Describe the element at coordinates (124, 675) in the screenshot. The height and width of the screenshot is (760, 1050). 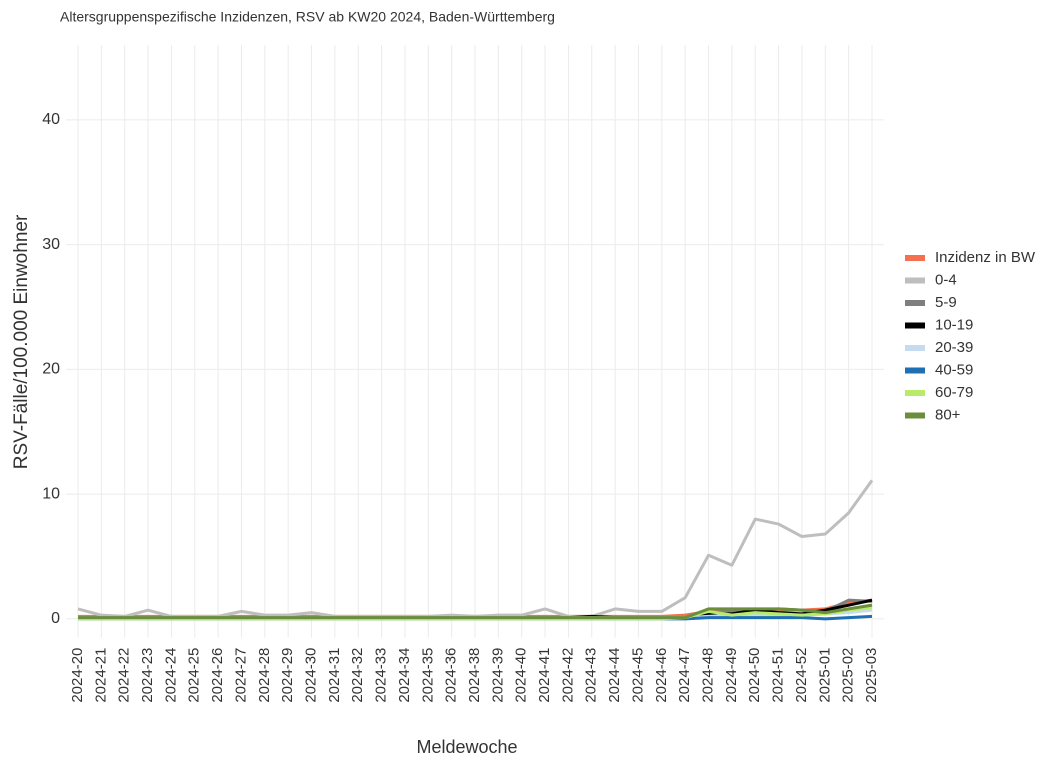
I see `x-tick-label: 2024-22` at that location.